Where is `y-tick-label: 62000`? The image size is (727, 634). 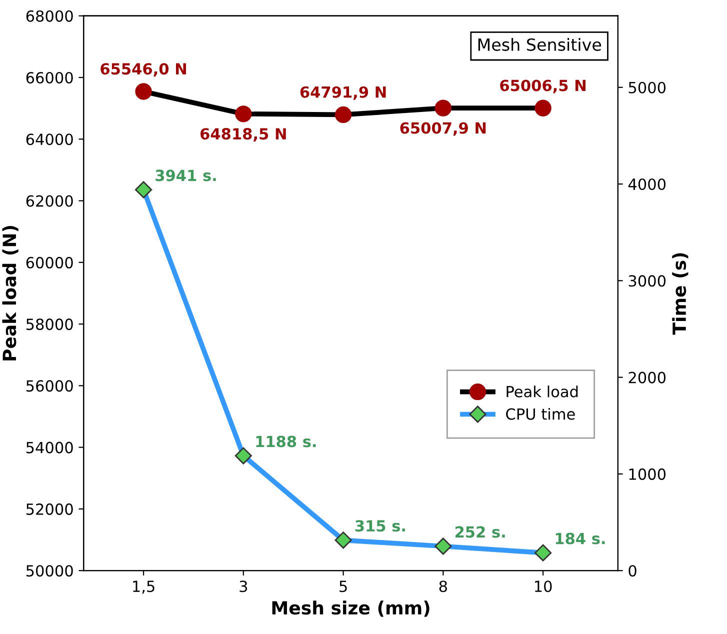 y-tick-label: 62000 is located at coordinates (49, 201).